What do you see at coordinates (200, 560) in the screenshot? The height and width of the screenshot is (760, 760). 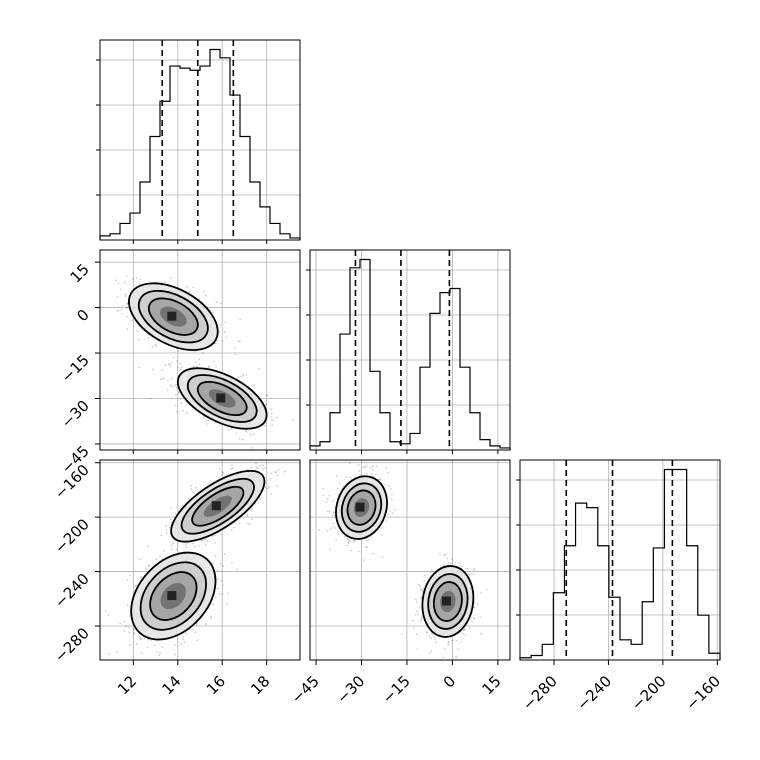 I see `panel-frame` at bounding box center [200, 560].